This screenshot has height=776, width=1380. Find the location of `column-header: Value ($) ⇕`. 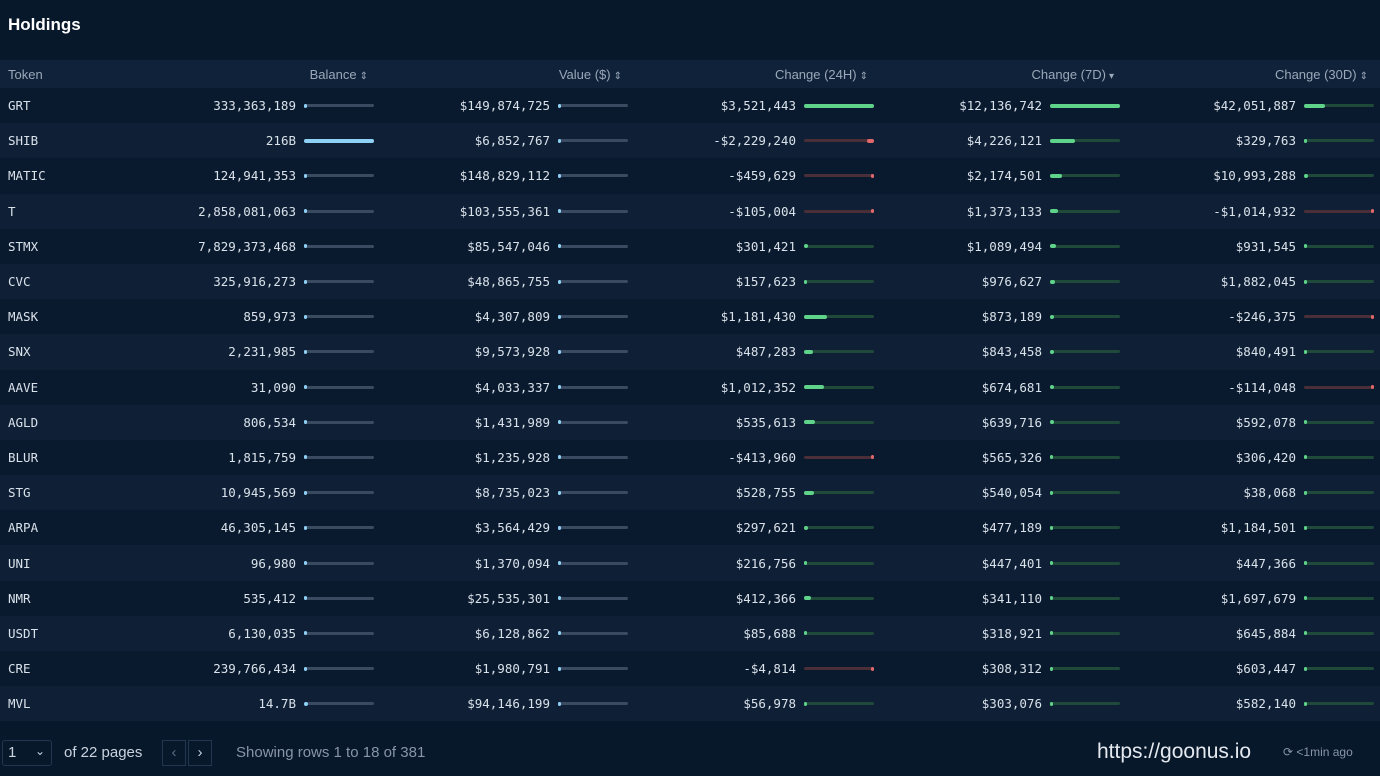

column-header: Value ($) ⇕ is located at coordinates (507, 74).